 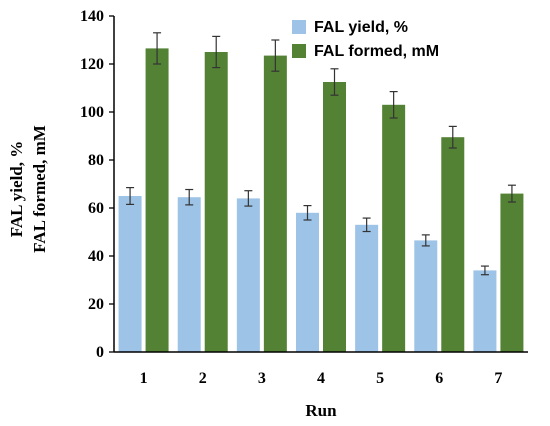 What do you see at coordinates (16, 189) in the screenshot?
I see `y-axis-label-line1: FAL yield, %` at bounding box center [16, 189].